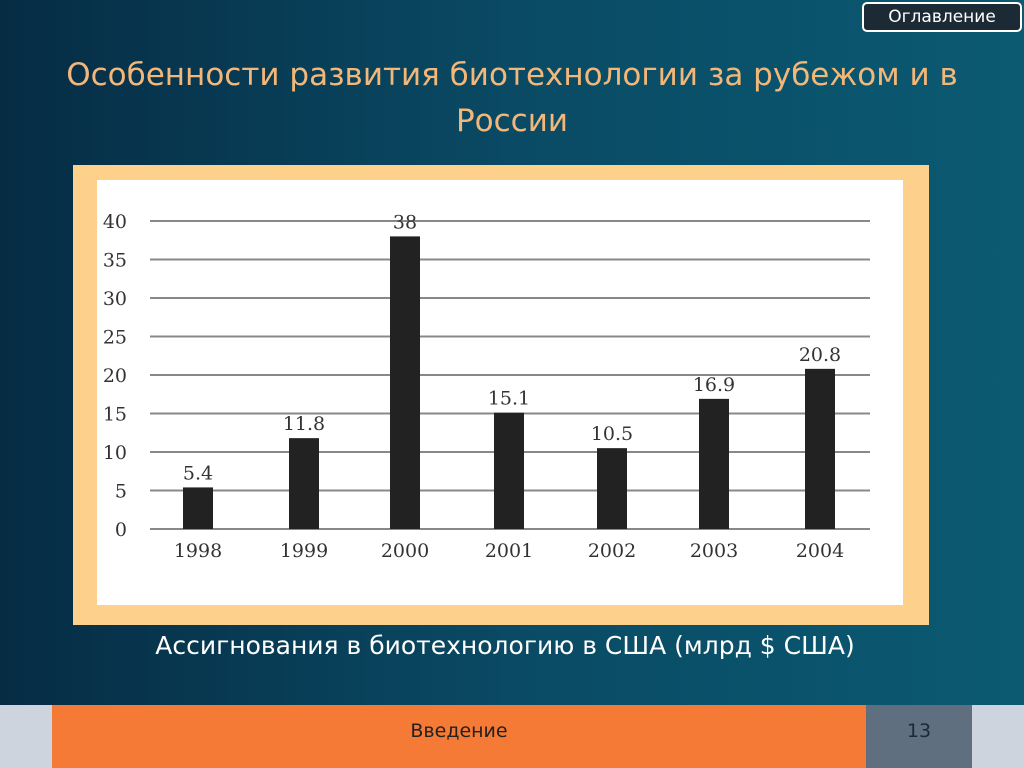 The image size is (1024, 768). Describe the element at coordinates (26, 736) in the screenshot. I see `footer-left-block` at that location.